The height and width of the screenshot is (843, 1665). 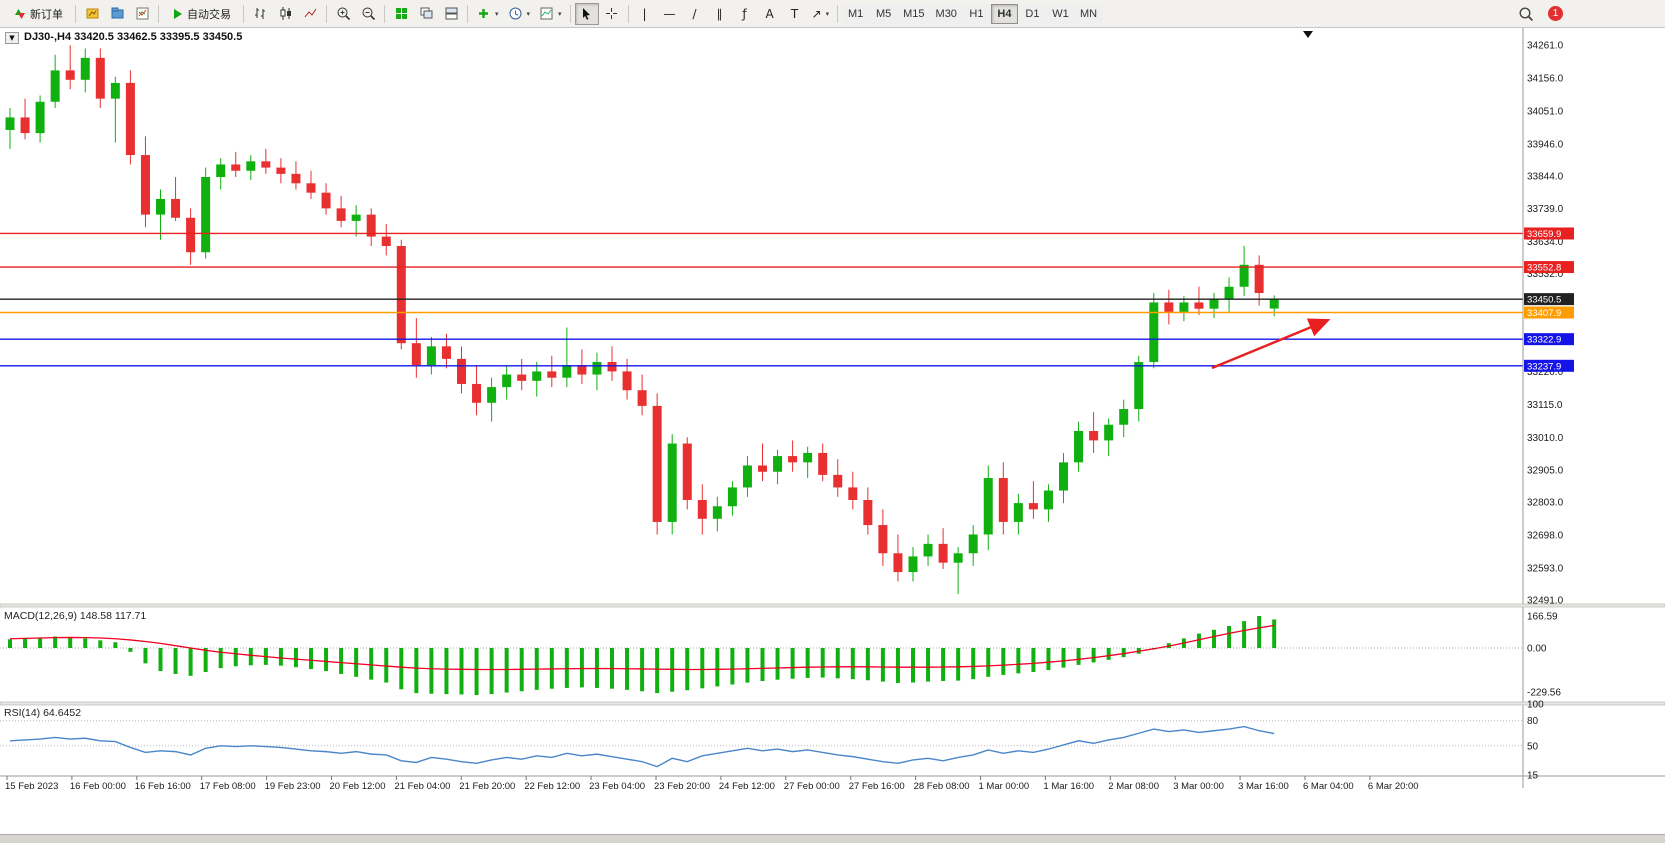 I want to click on bar-chart-icon, so click(x=259, y=13).